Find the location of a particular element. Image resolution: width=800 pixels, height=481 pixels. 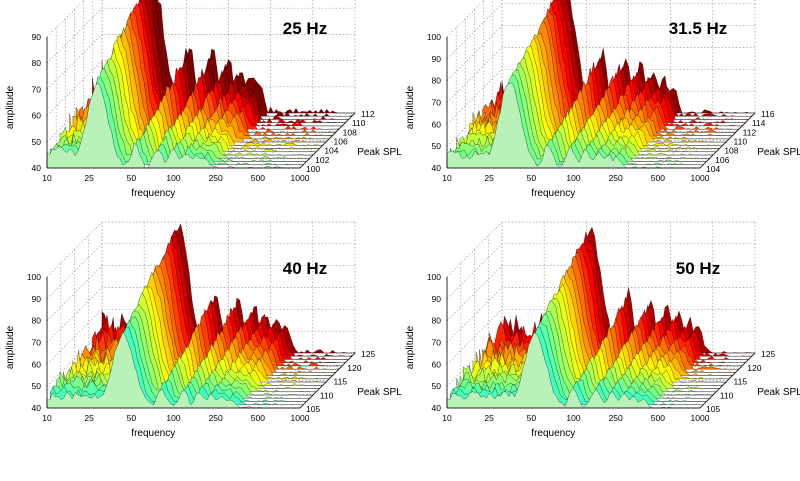

panel-title: 50 Hz is located at coordinates (698, 268).